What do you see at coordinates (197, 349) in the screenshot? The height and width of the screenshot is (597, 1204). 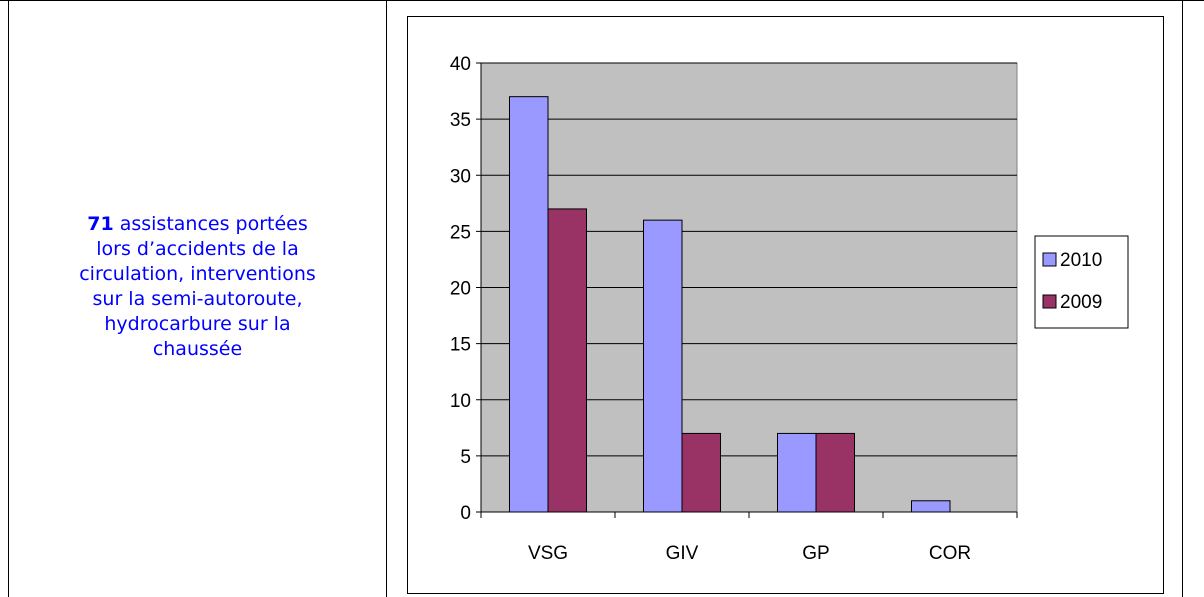 I see `description-line-6: chaussée` at bounding box center [197, 349].